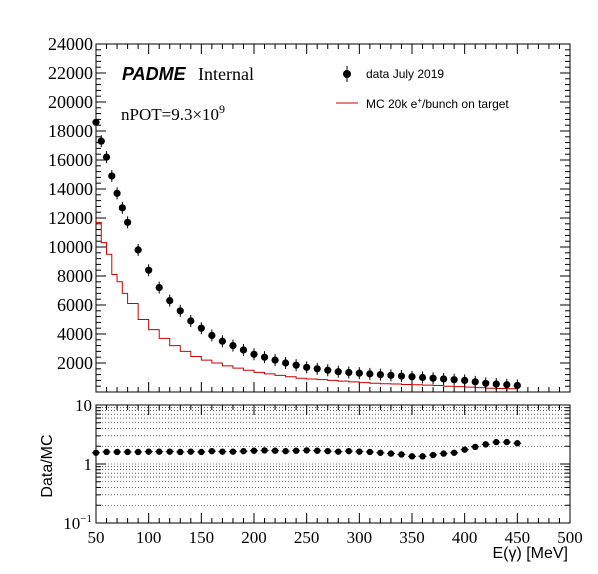 This screenshot has width=598, height=574. Describe the element at coordinates (405, 74) in the screenshot. I see `legend-data-label: data July 2019` at that location.